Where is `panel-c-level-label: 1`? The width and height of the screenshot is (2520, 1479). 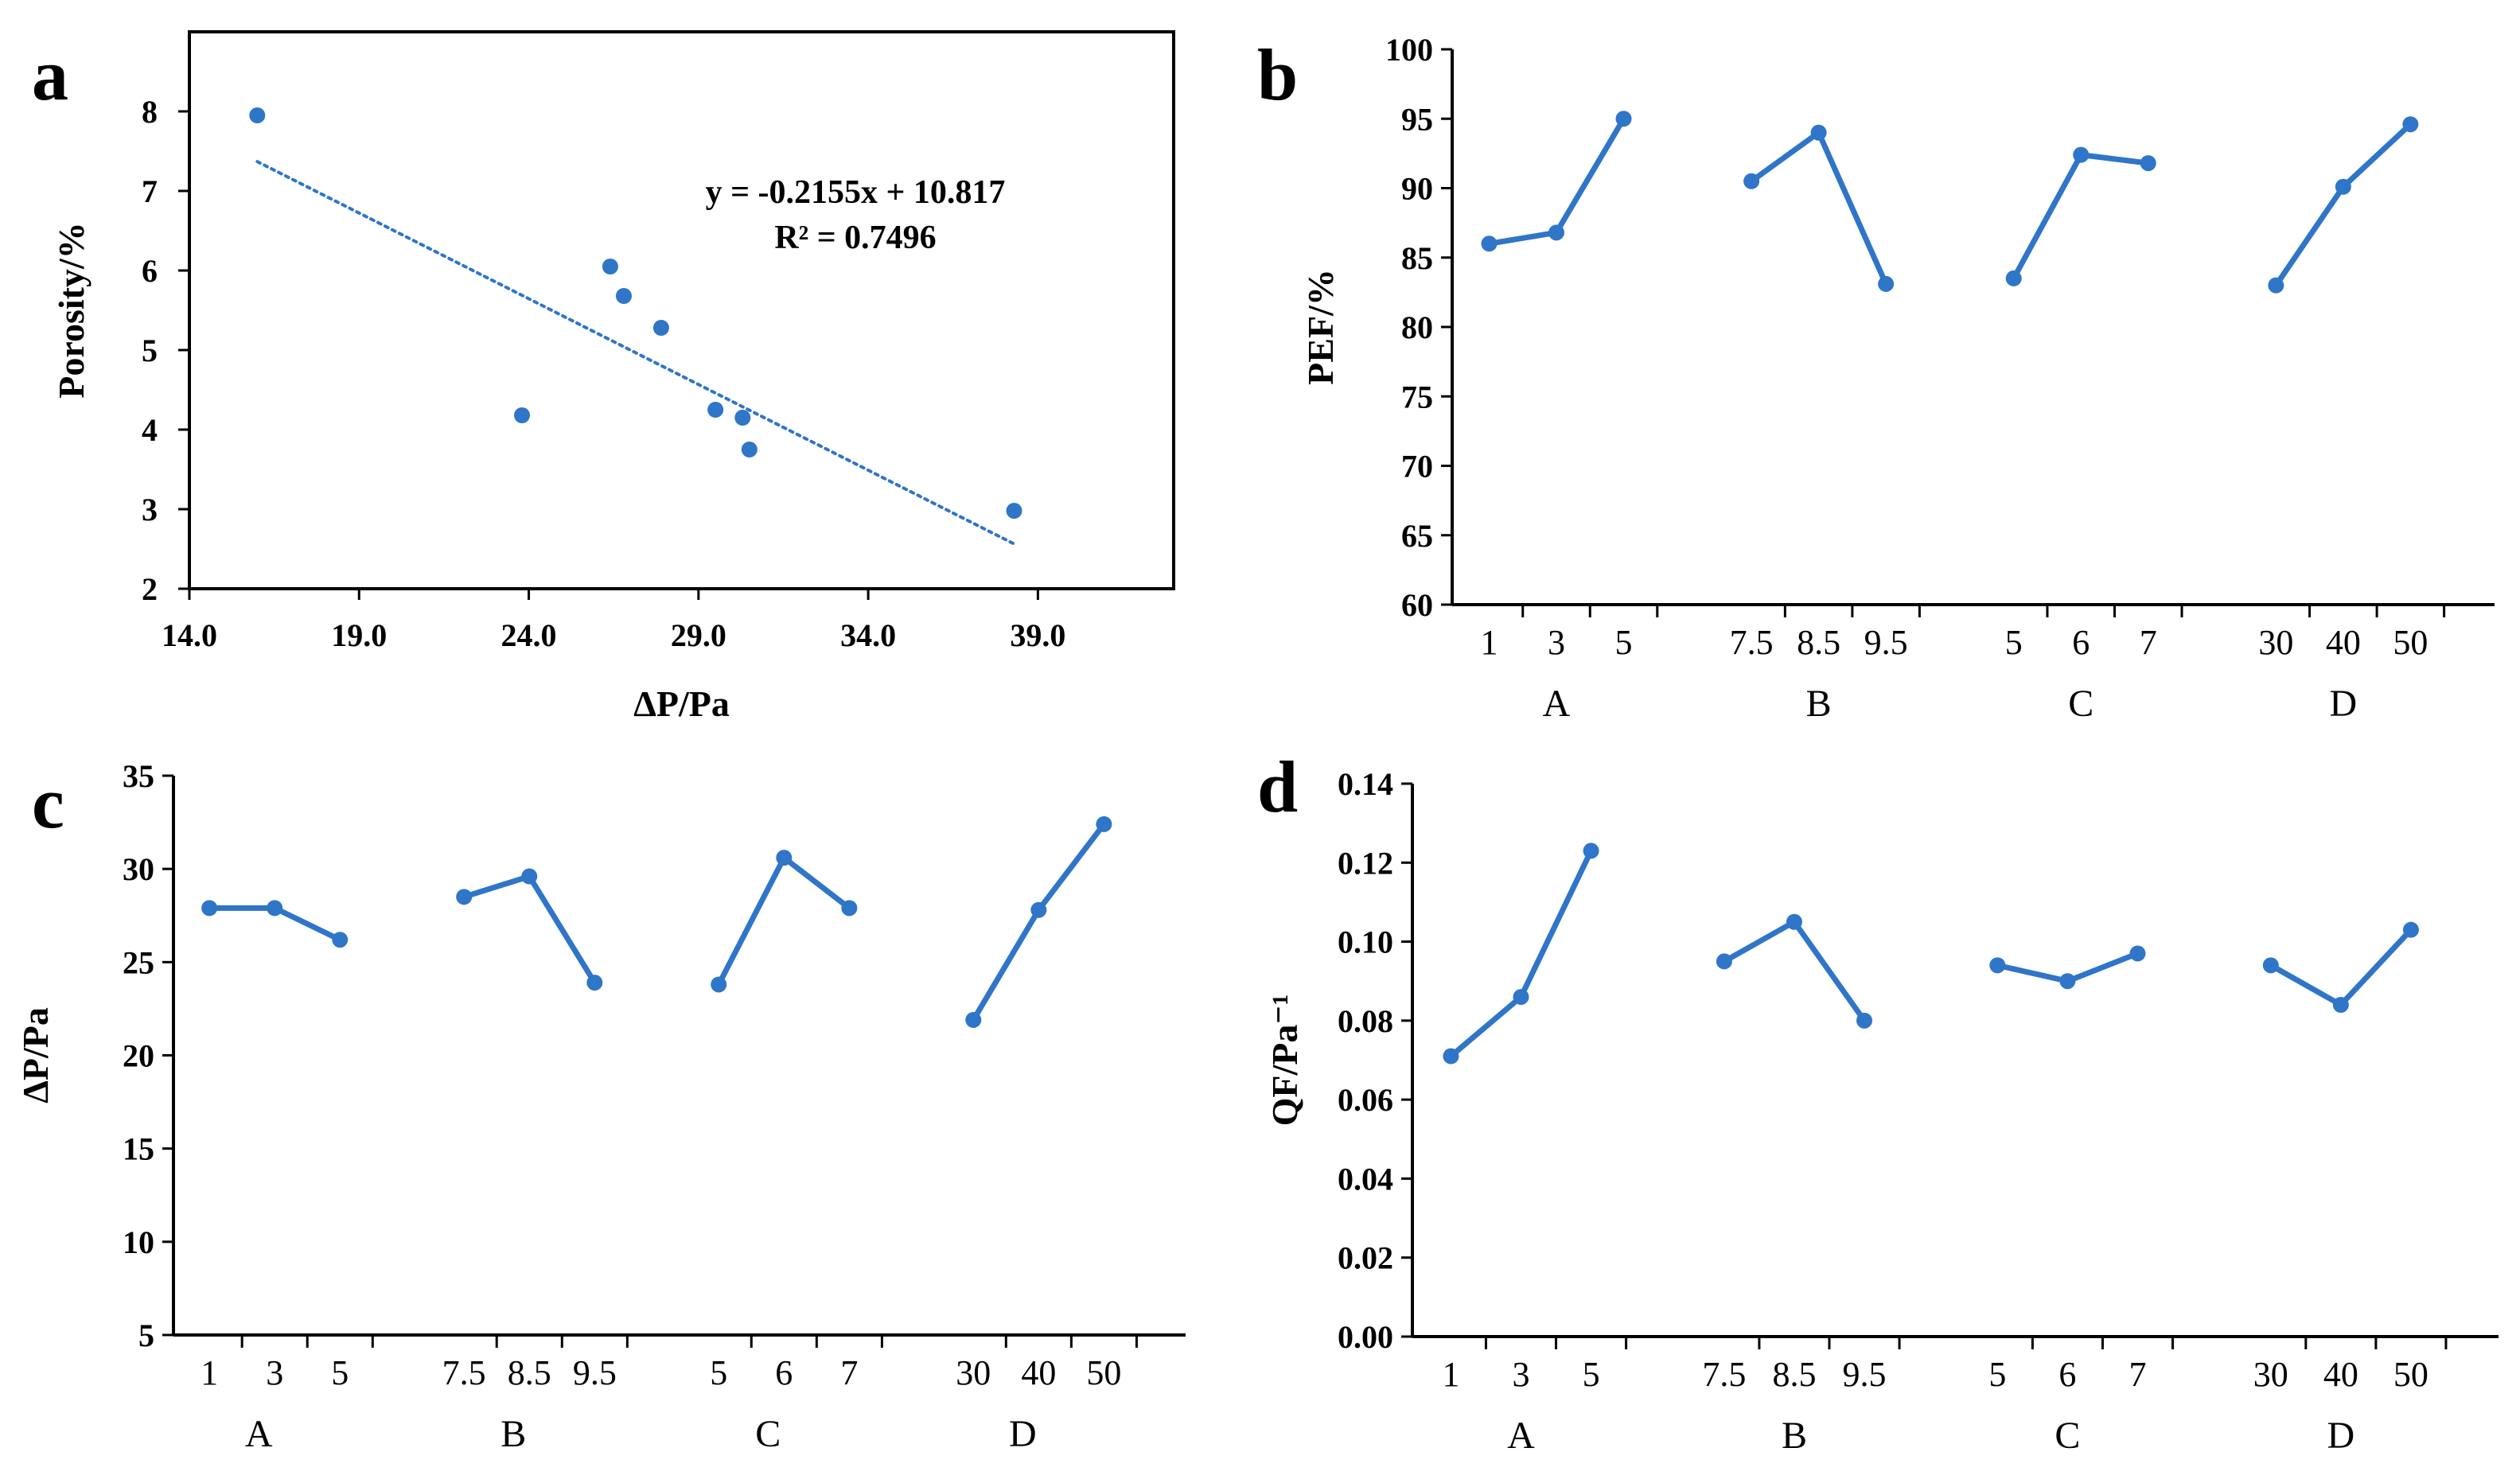
panel-c-level-label: 1 is located at coordinates (209, 1372).